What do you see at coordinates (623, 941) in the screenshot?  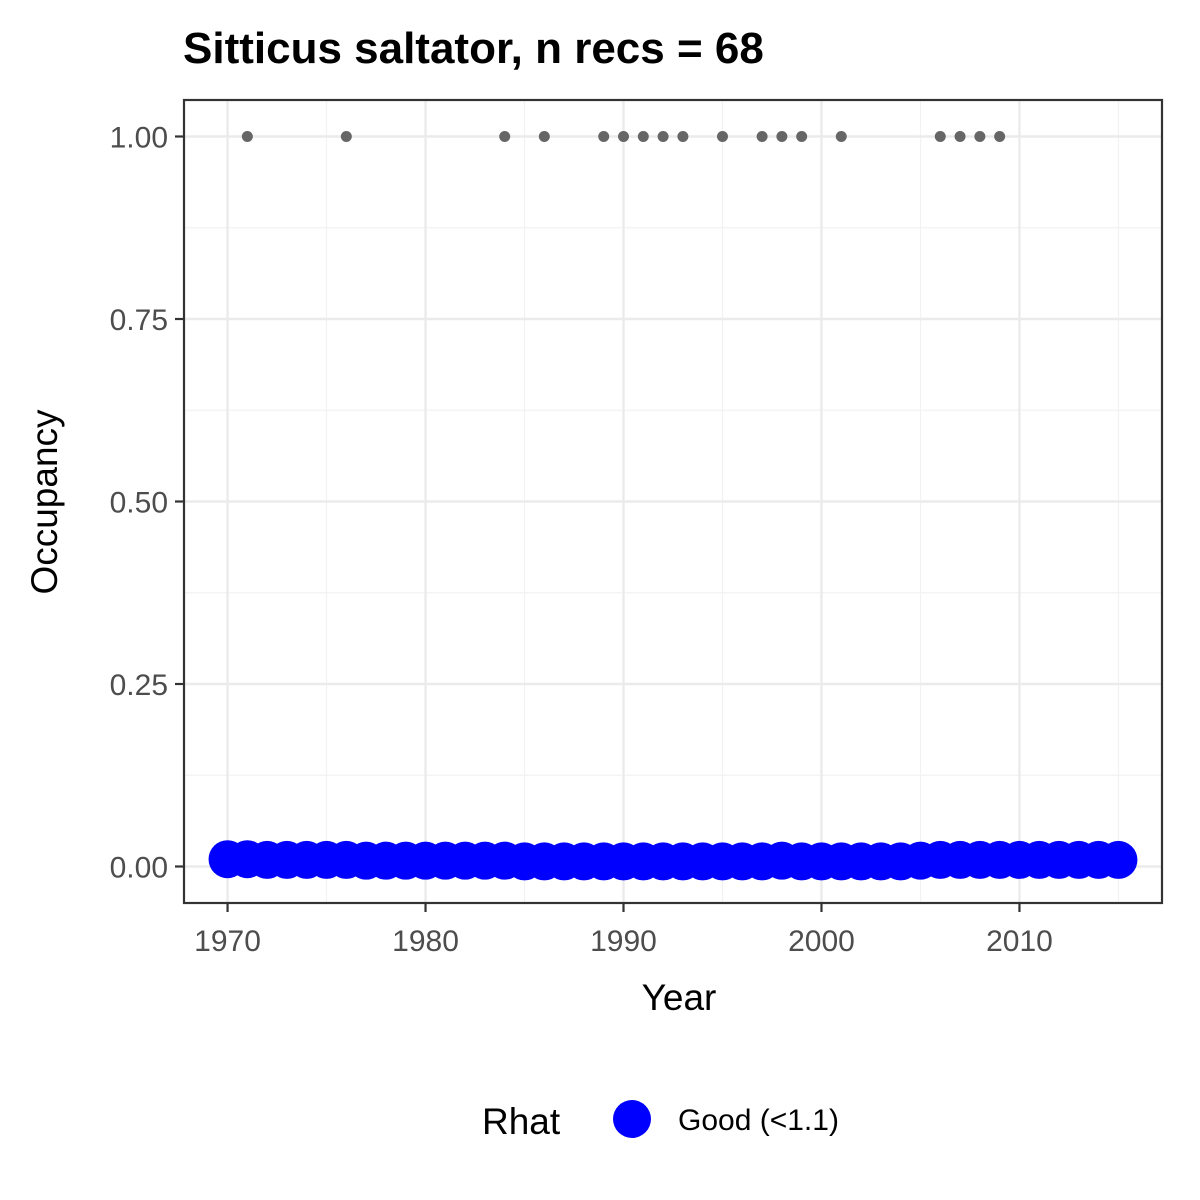 I see `x-tick-label: 1990` at bounding box center [623, 941].